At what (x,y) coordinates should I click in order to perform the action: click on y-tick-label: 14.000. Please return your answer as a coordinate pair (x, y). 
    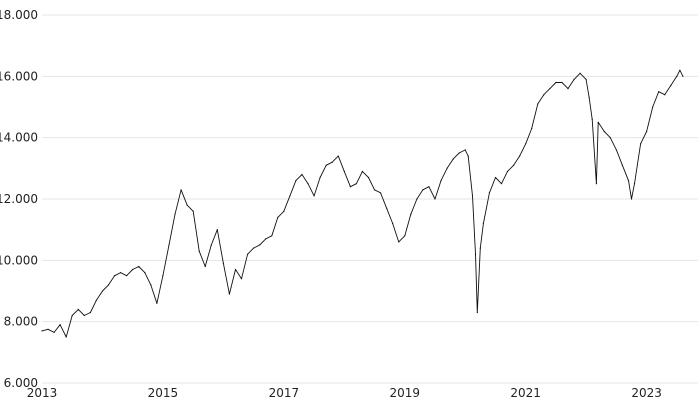
    Looking at the image, I should click on (19, 138).